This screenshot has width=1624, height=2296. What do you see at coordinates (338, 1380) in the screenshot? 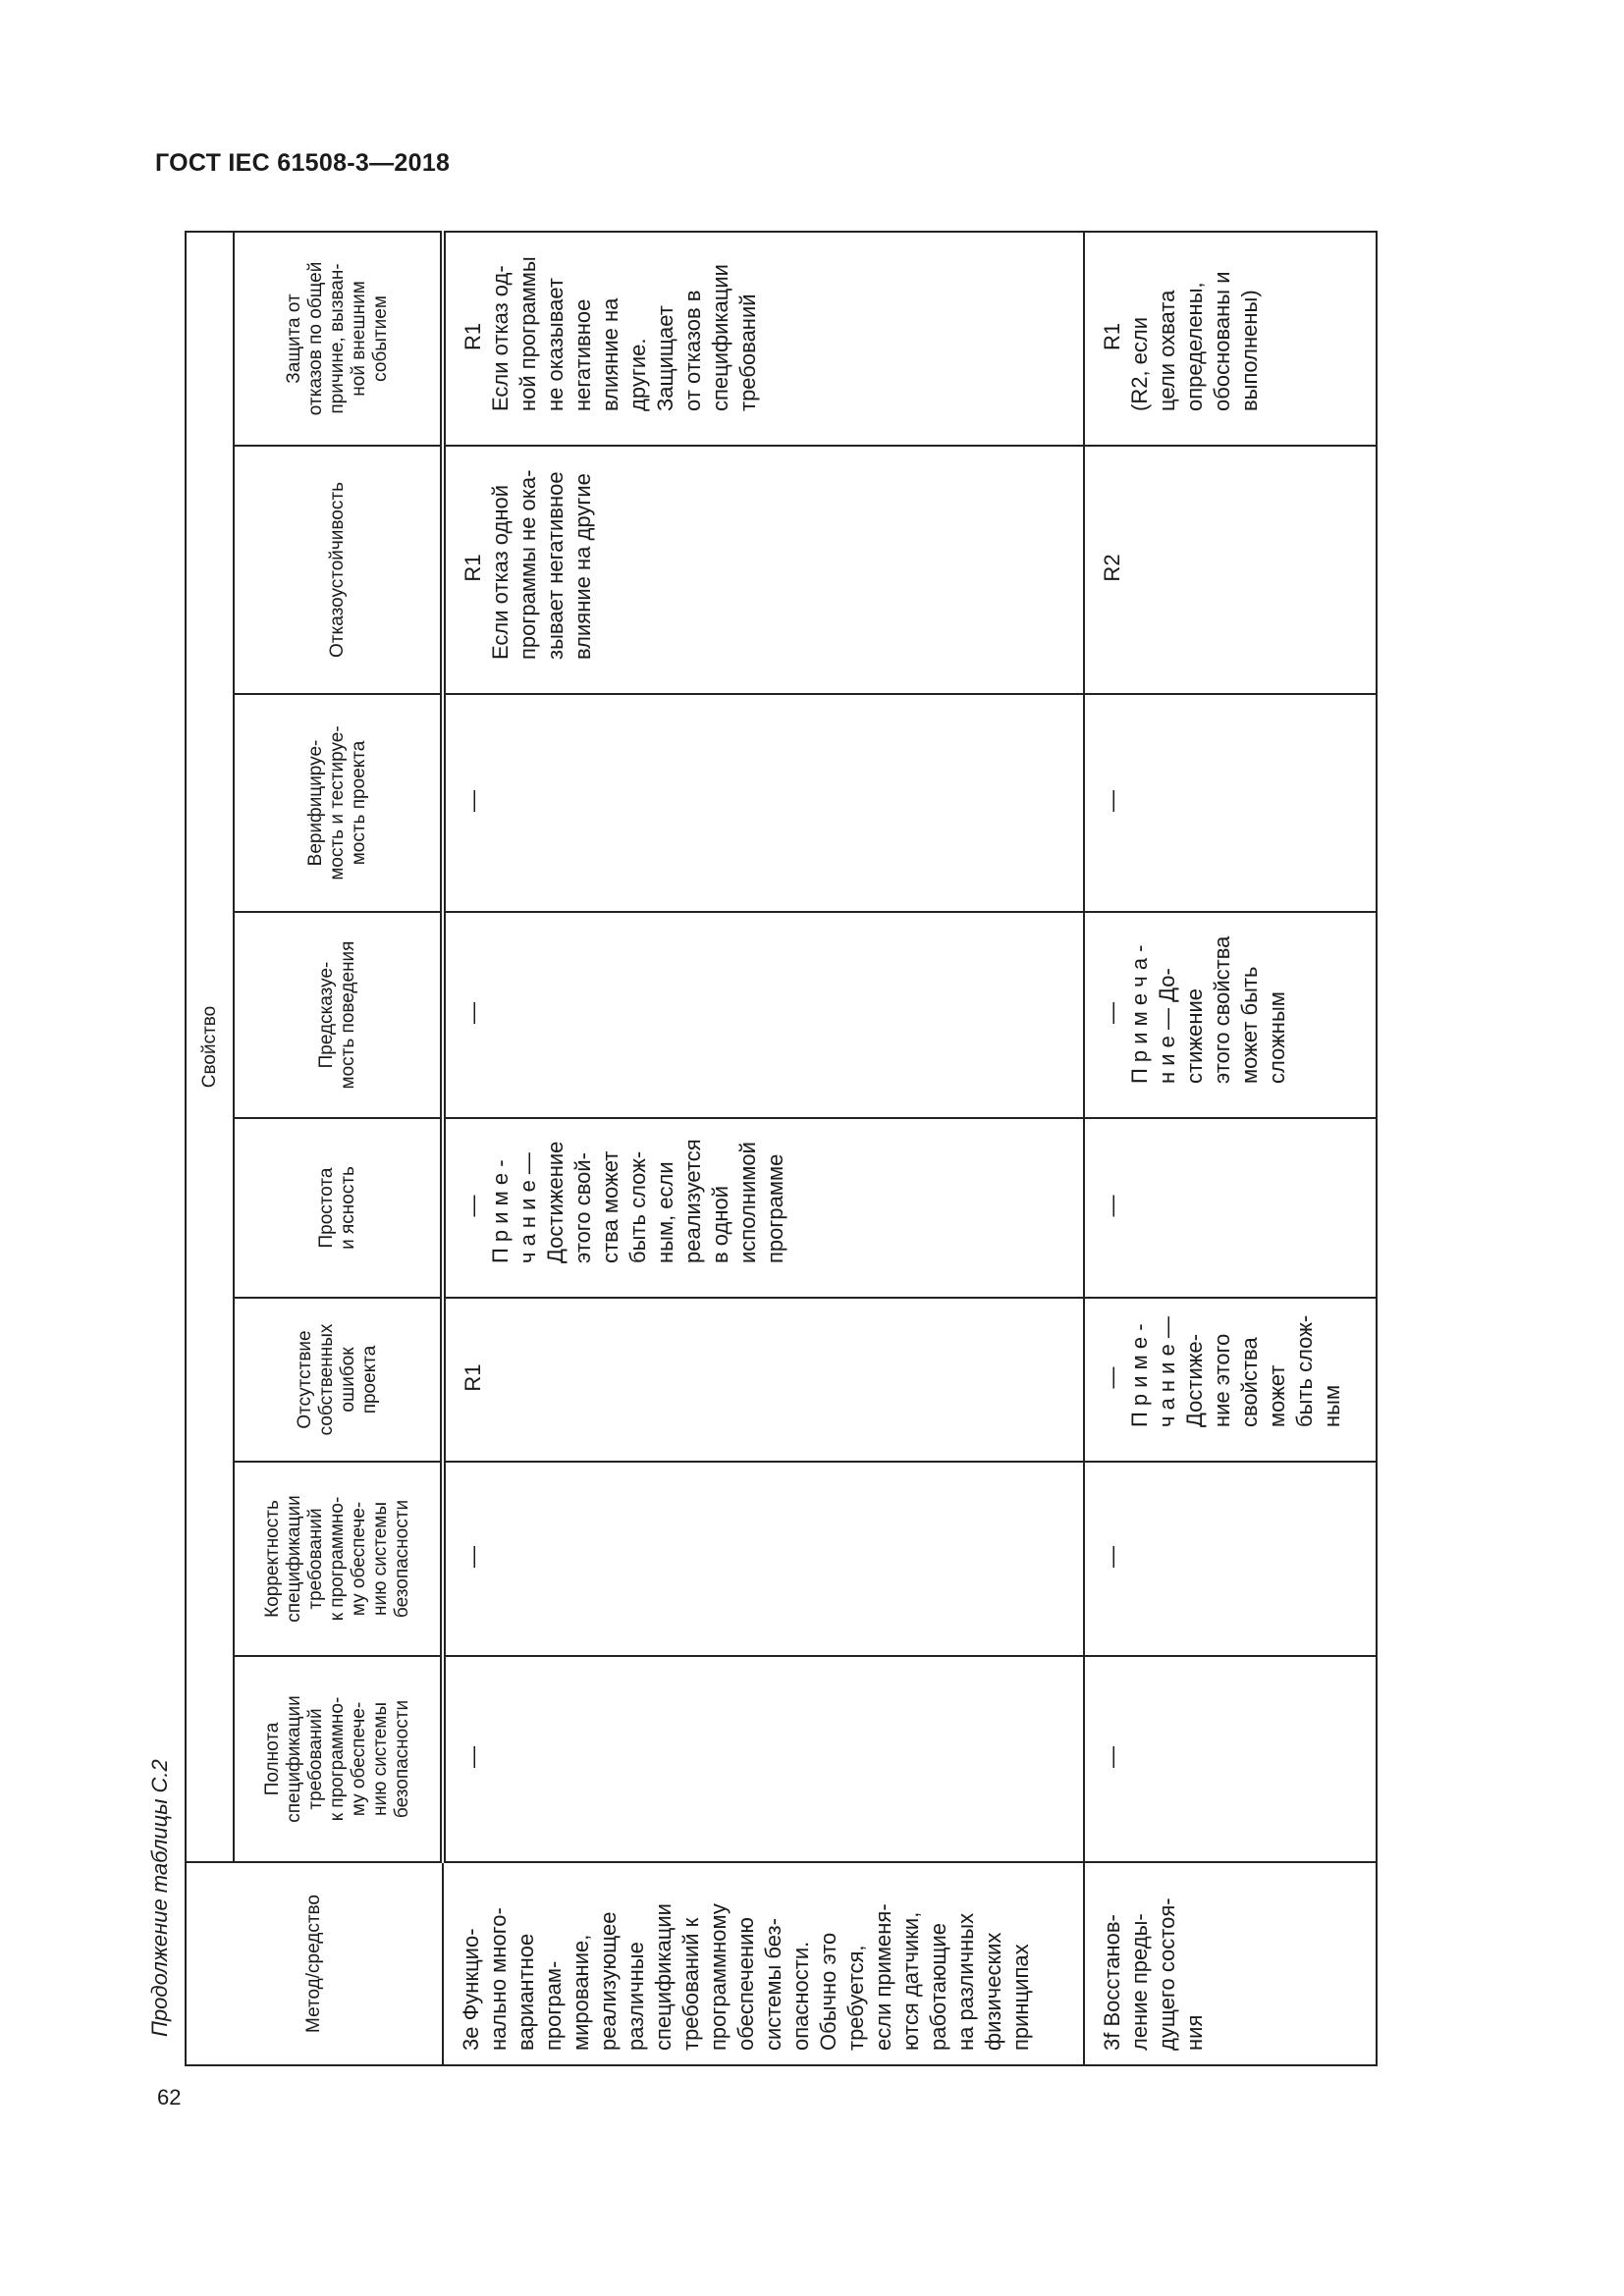
I see `column-header: Отсутствие собственных ошибок проекта` at bounding box center [338, 1380].